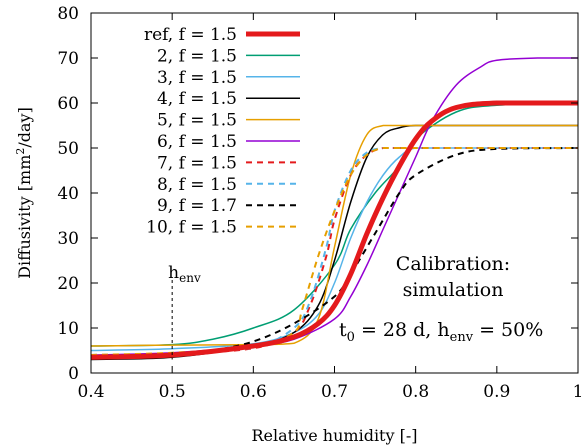 Image resolution: width=583 pixels, height=448 pixels. What do you see at coordinates (68, 149) in the screenshot?
I see `y-tick-label: 50` at bounding box center [68, 149].